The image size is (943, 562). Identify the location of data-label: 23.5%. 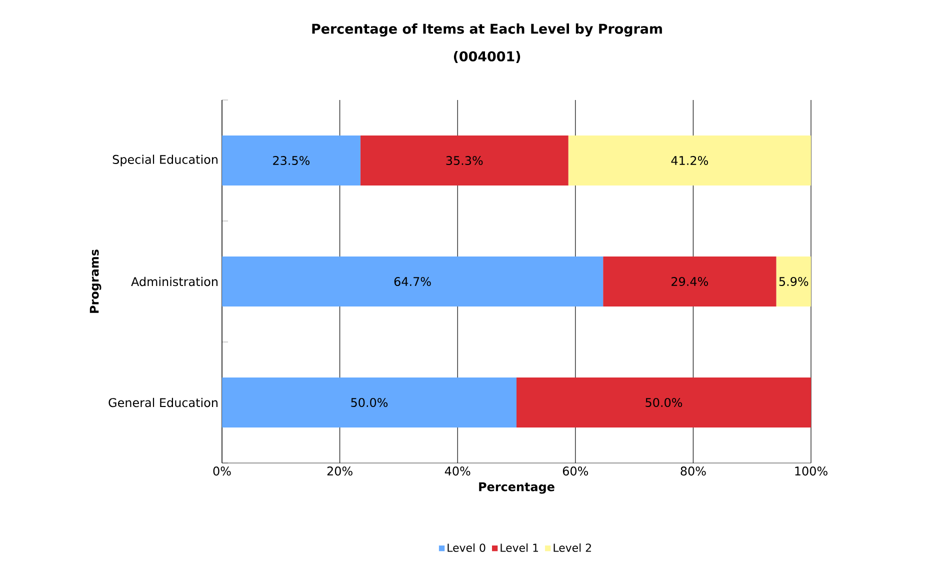
(291, 161).